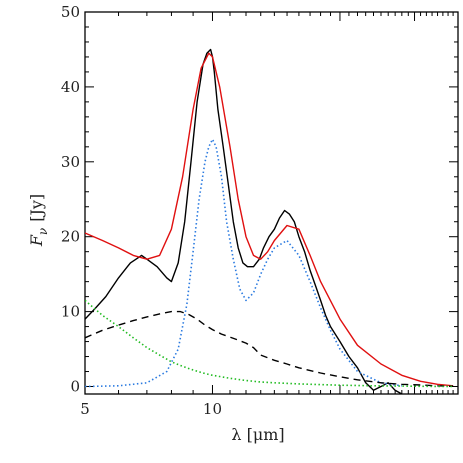 This screenshot has height=463, width=463. I want to click on y-tick-label: 40, so click(70, 87).